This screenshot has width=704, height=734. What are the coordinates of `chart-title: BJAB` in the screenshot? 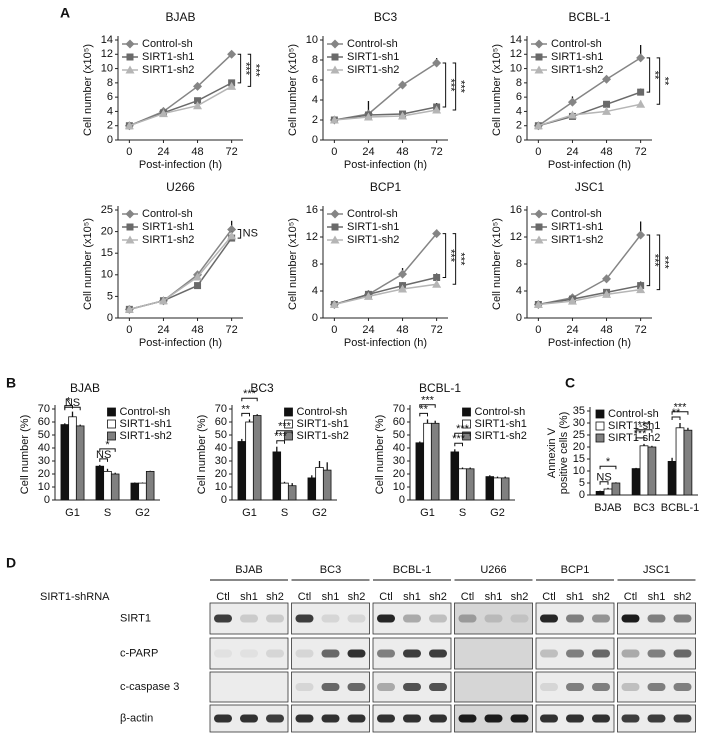 It's located at (85, 388).